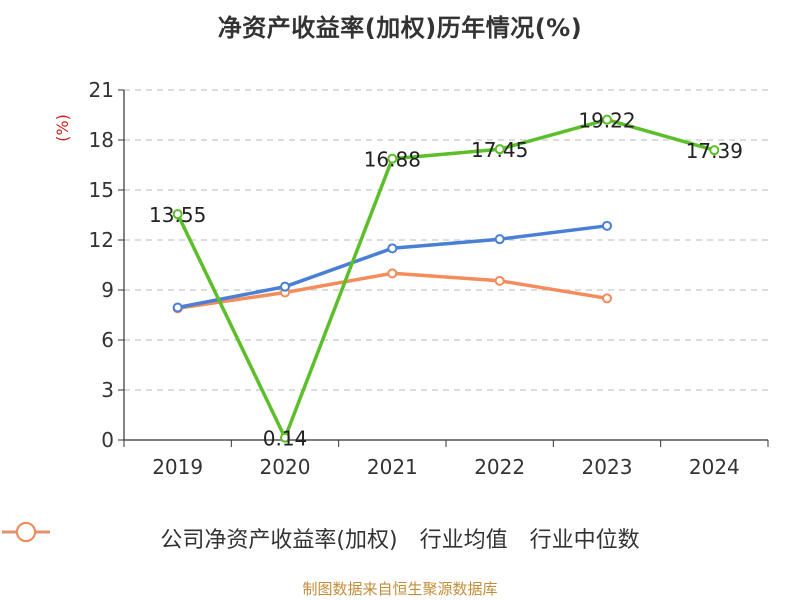 The image size is (800, 600). What do you see at coordinates (400, 28) in the screenshot?
I see `chart-title: 净资产收益率(加权)历年情况(%)` at bounding box center [400, 28].